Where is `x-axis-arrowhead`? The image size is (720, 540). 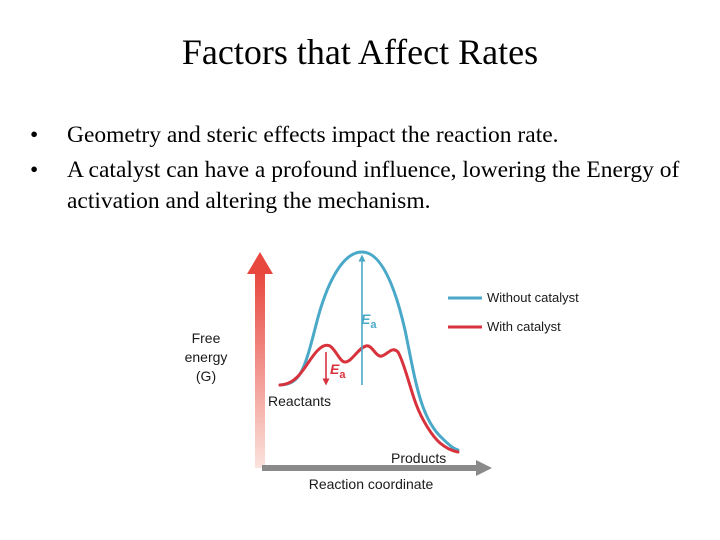
x-axis-arrowhead is located at coordinates (484, 468).